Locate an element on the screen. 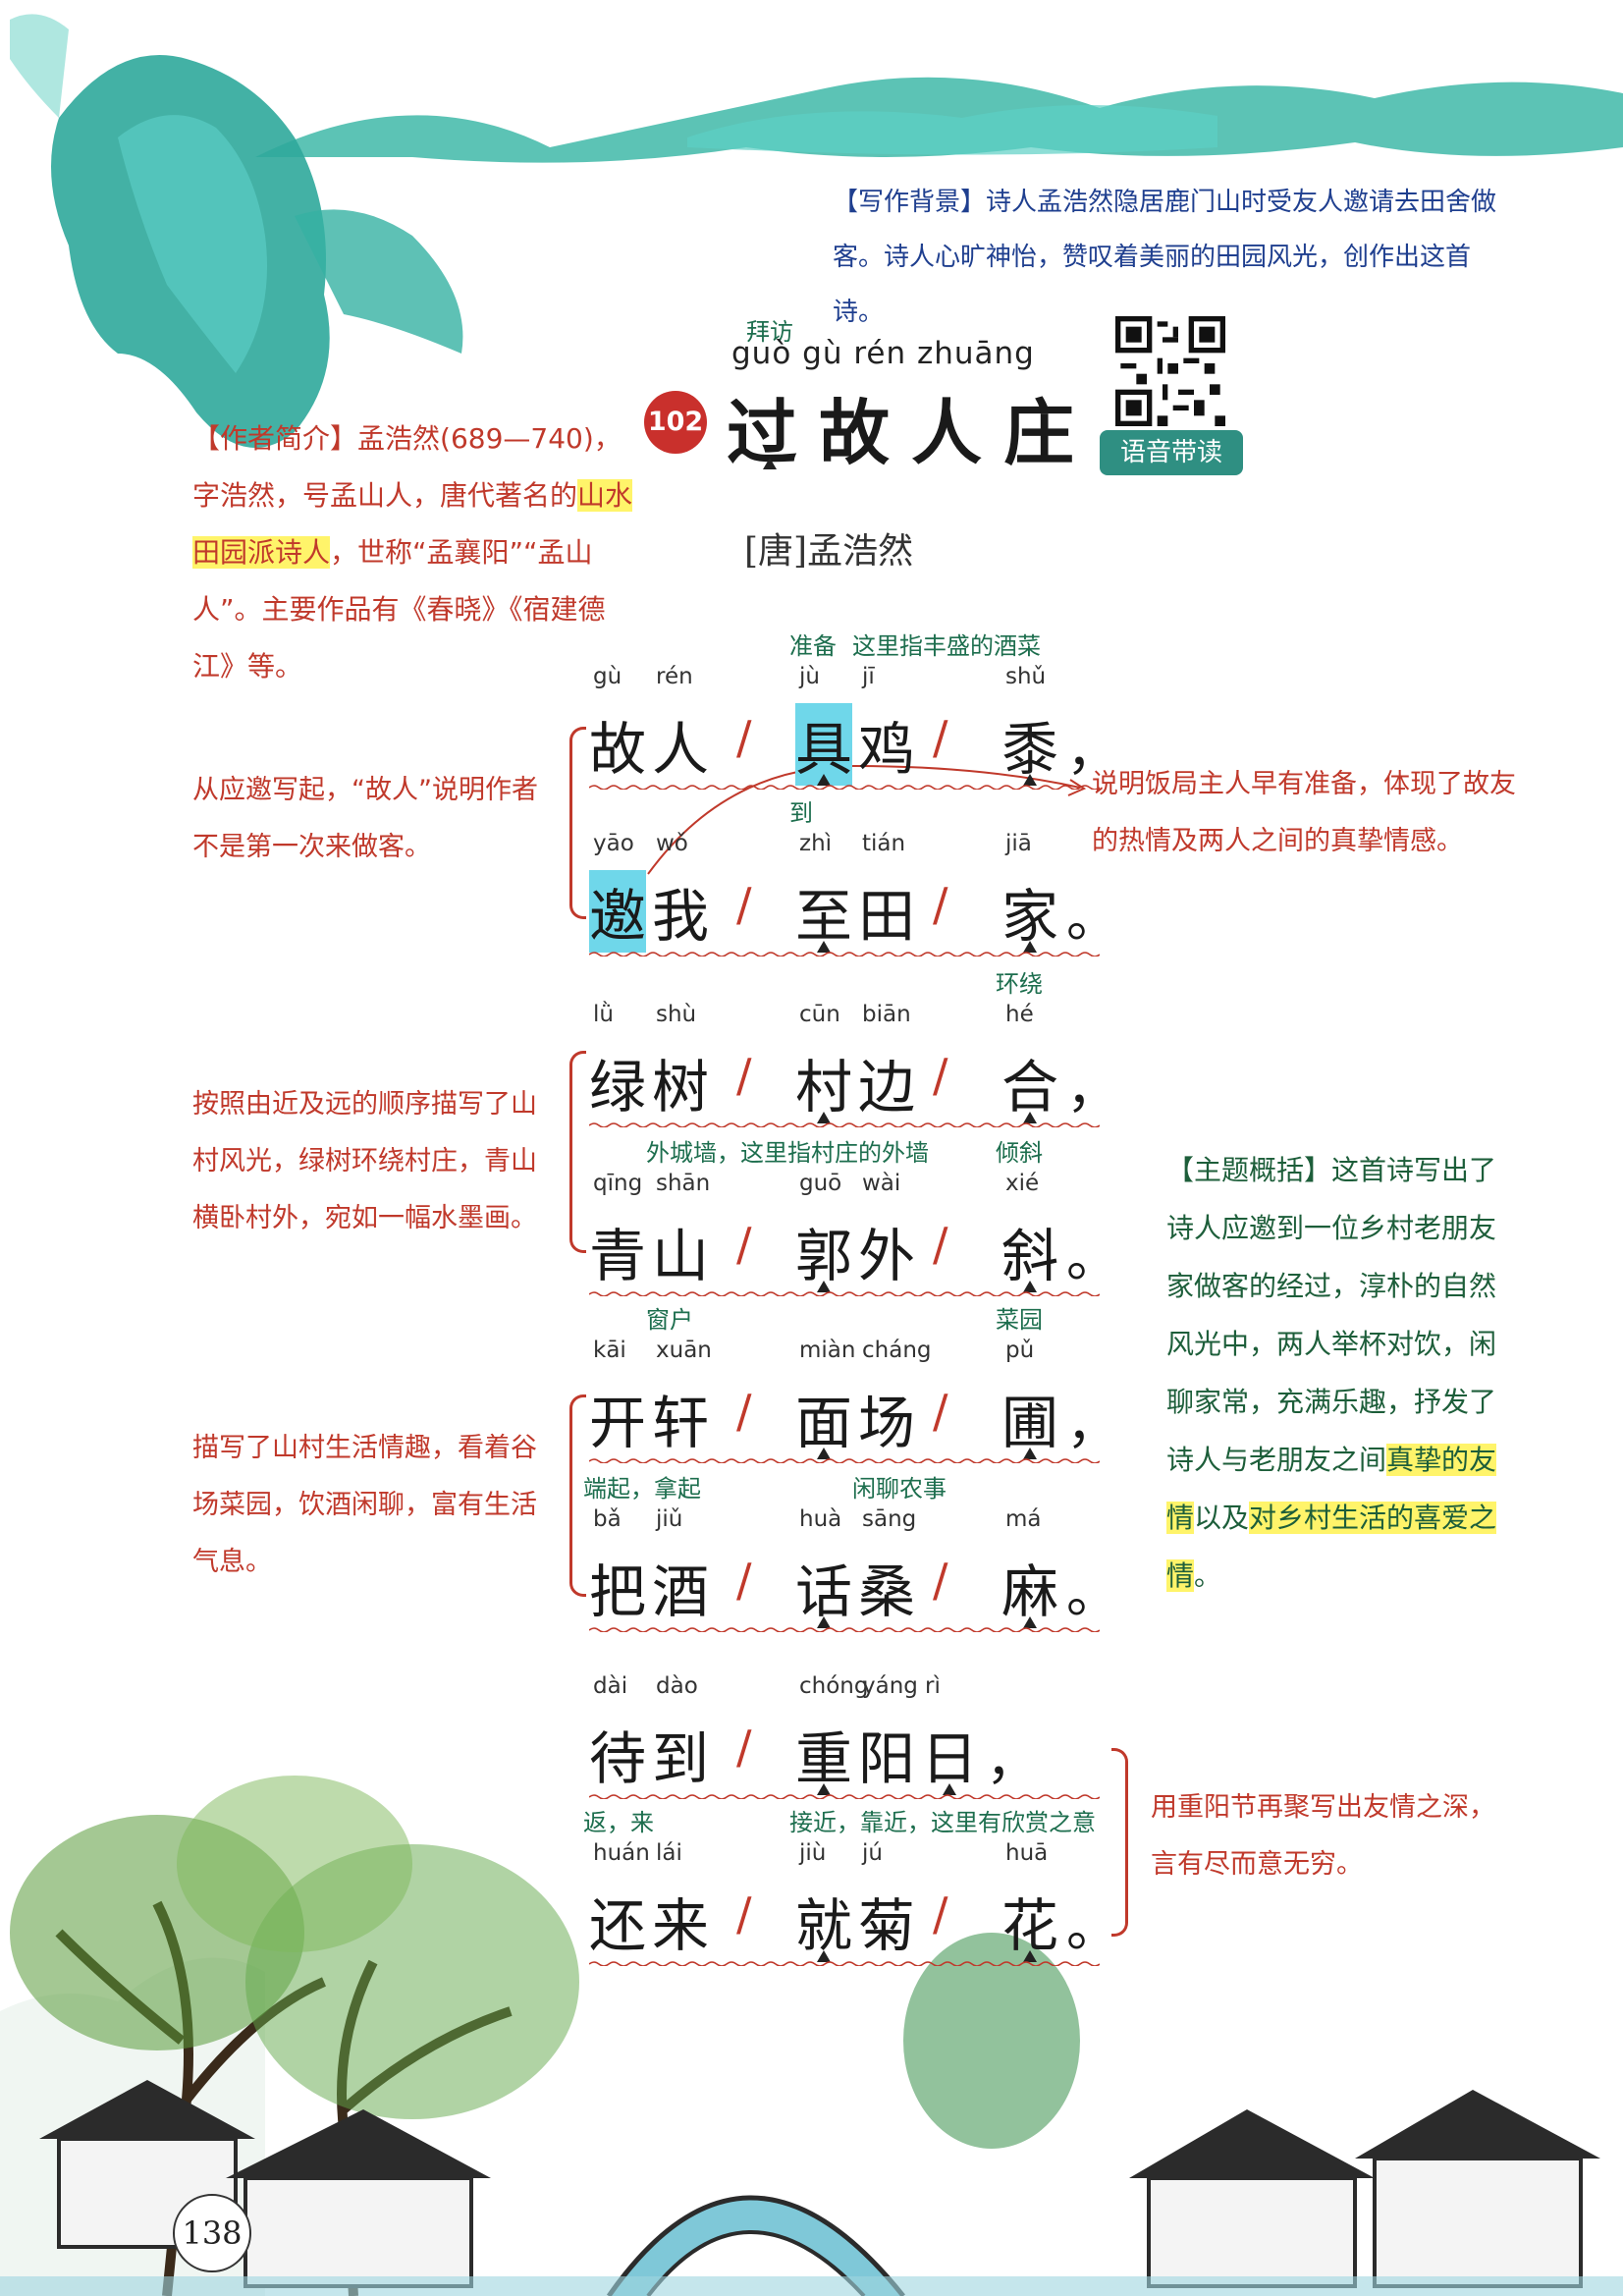 This screenshot has height=2296, width=1623. pinyin: zhì is located at coordinates (816, 843).